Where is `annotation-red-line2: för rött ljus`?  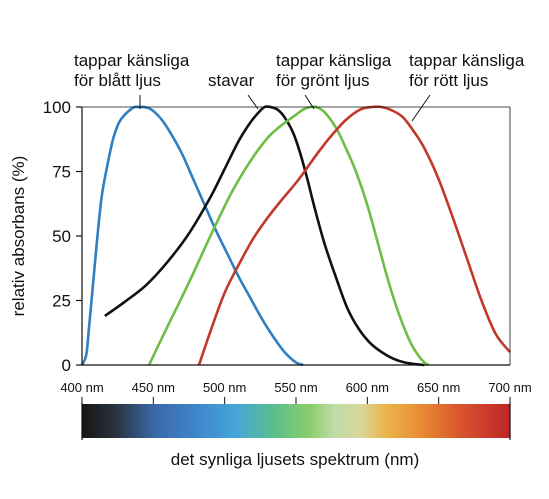
annotation-red-line2: för rött ljus is located at coordinates (448, 80).